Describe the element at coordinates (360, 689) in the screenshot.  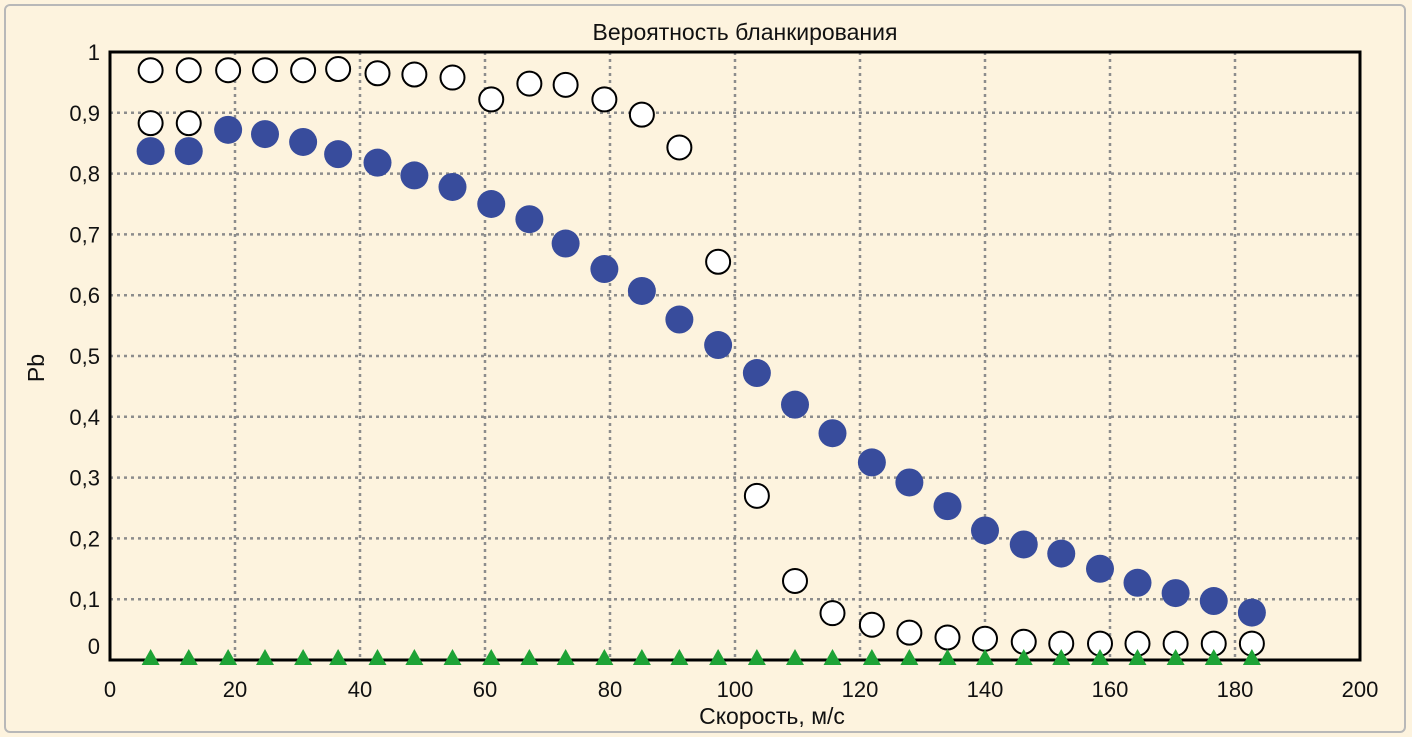
I see `x-tick-label: 40` at that location.